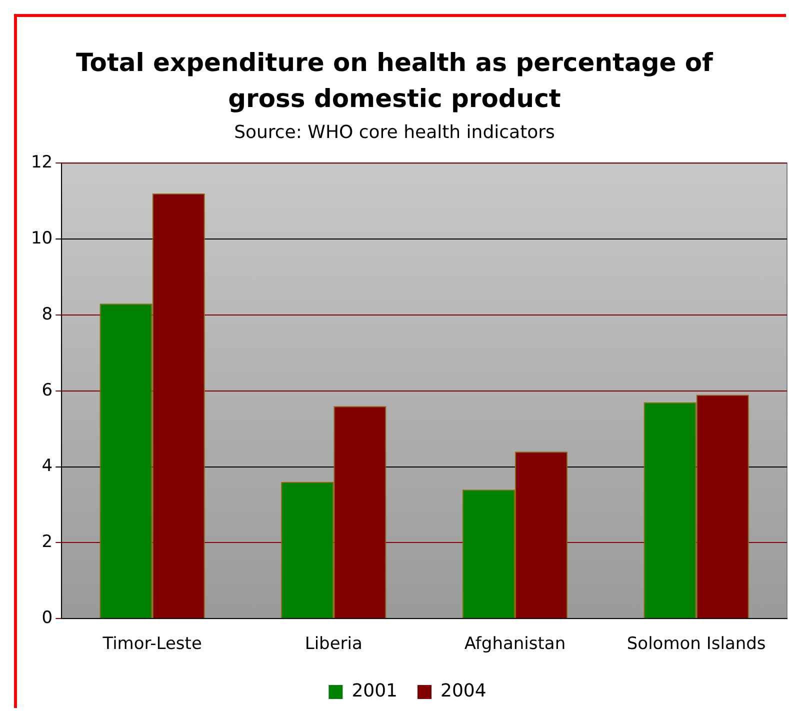 Image resolution: width=789 pixels, height=711 pixels. I want to click on y-tick-label: 2, so click(47, 542).